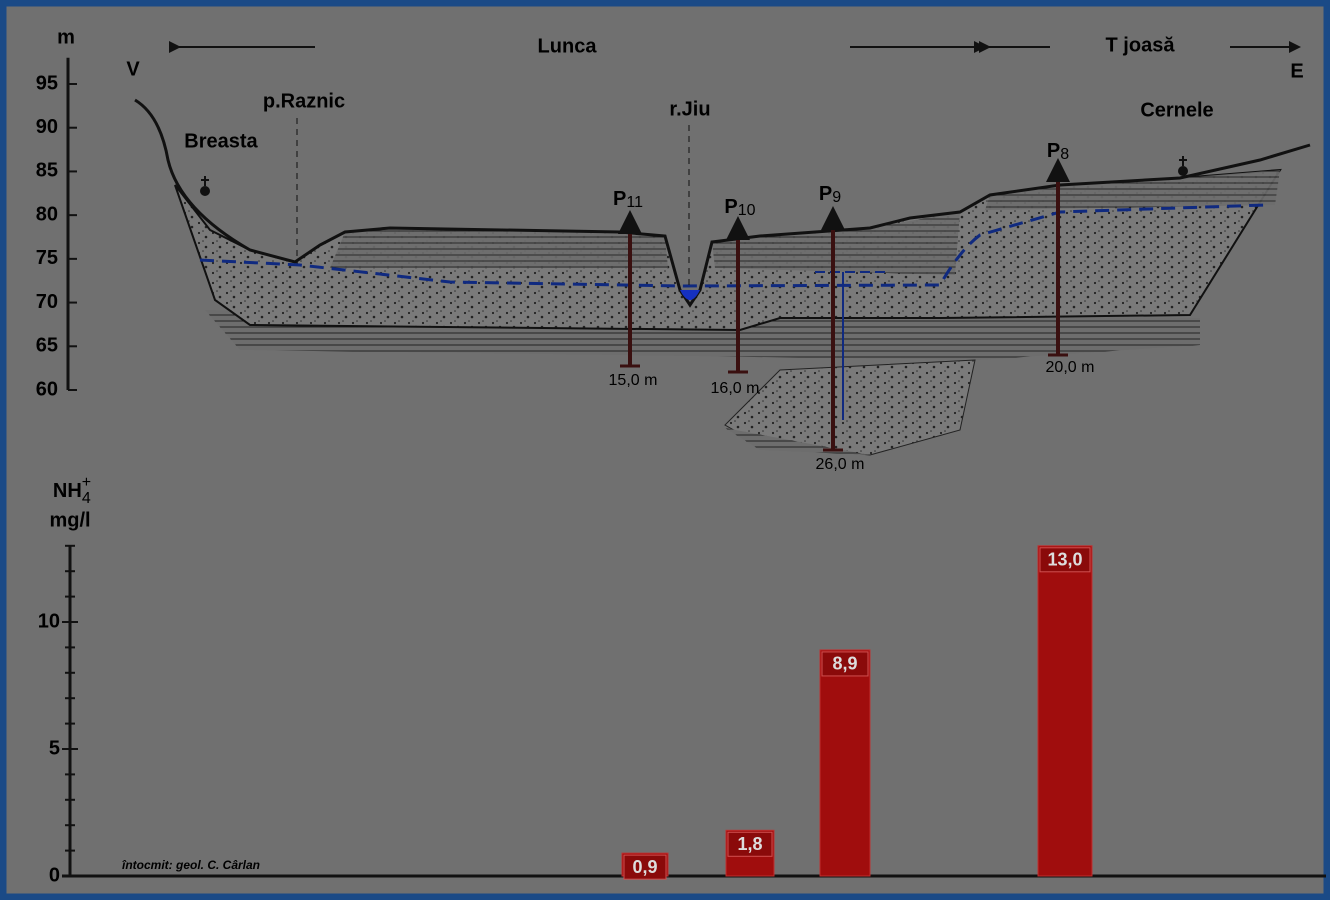 This screenshot has height=900, width=1330. I want to click on place-label: r.Jiu, so click(689, 109).